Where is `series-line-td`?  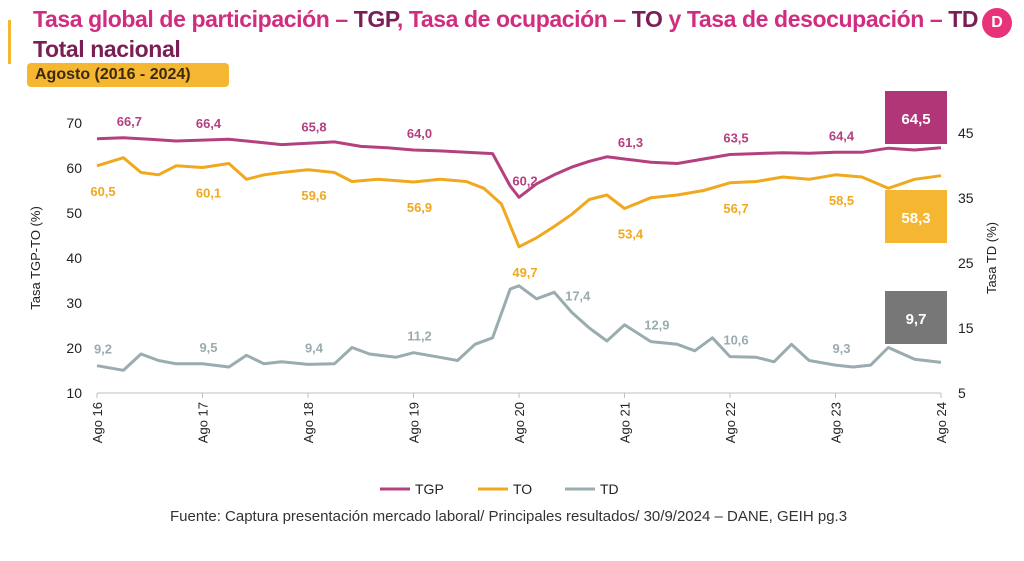
series-line-td is located at coordinates (519, 328).